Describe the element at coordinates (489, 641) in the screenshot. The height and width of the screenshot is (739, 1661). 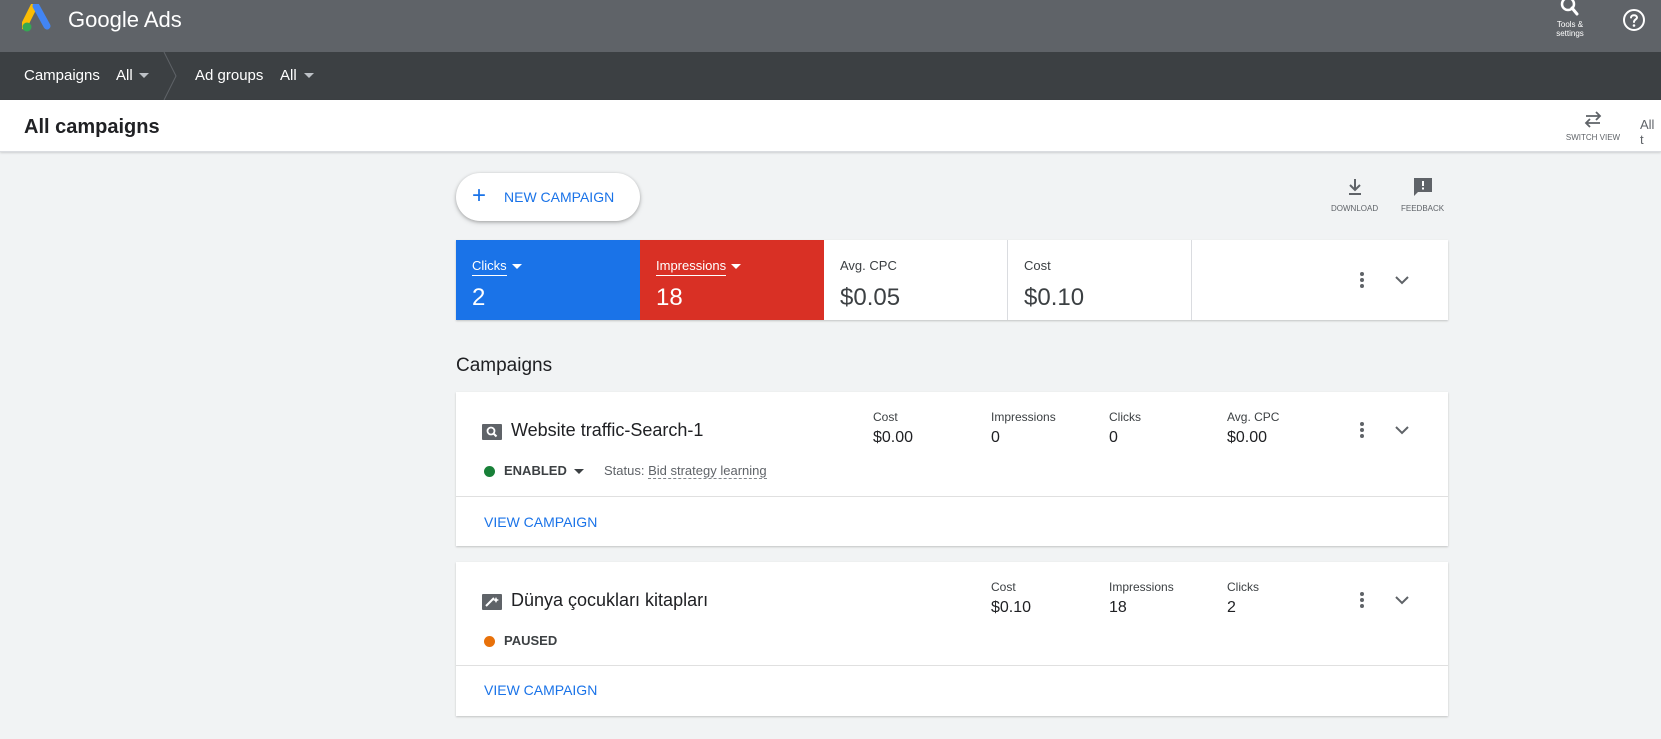
I see `status-paused-dot-icon` at that location.